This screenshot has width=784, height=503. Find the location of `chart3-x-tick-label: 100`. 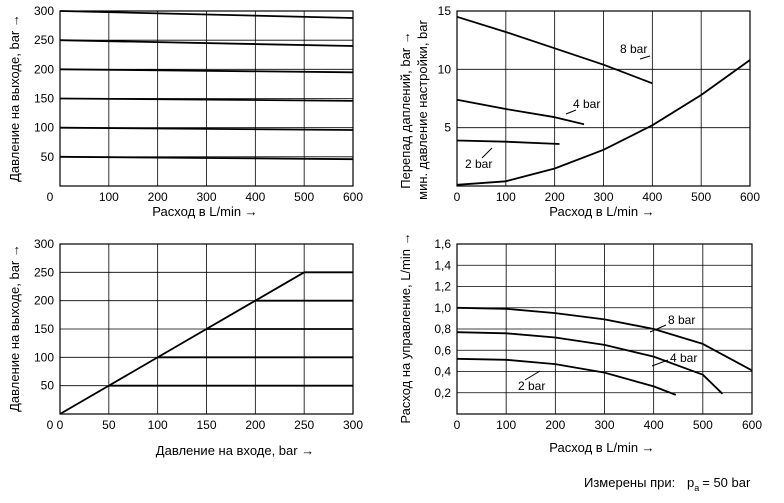

chart3-x-tick-label: 100 is located at coordinates (158, 425).